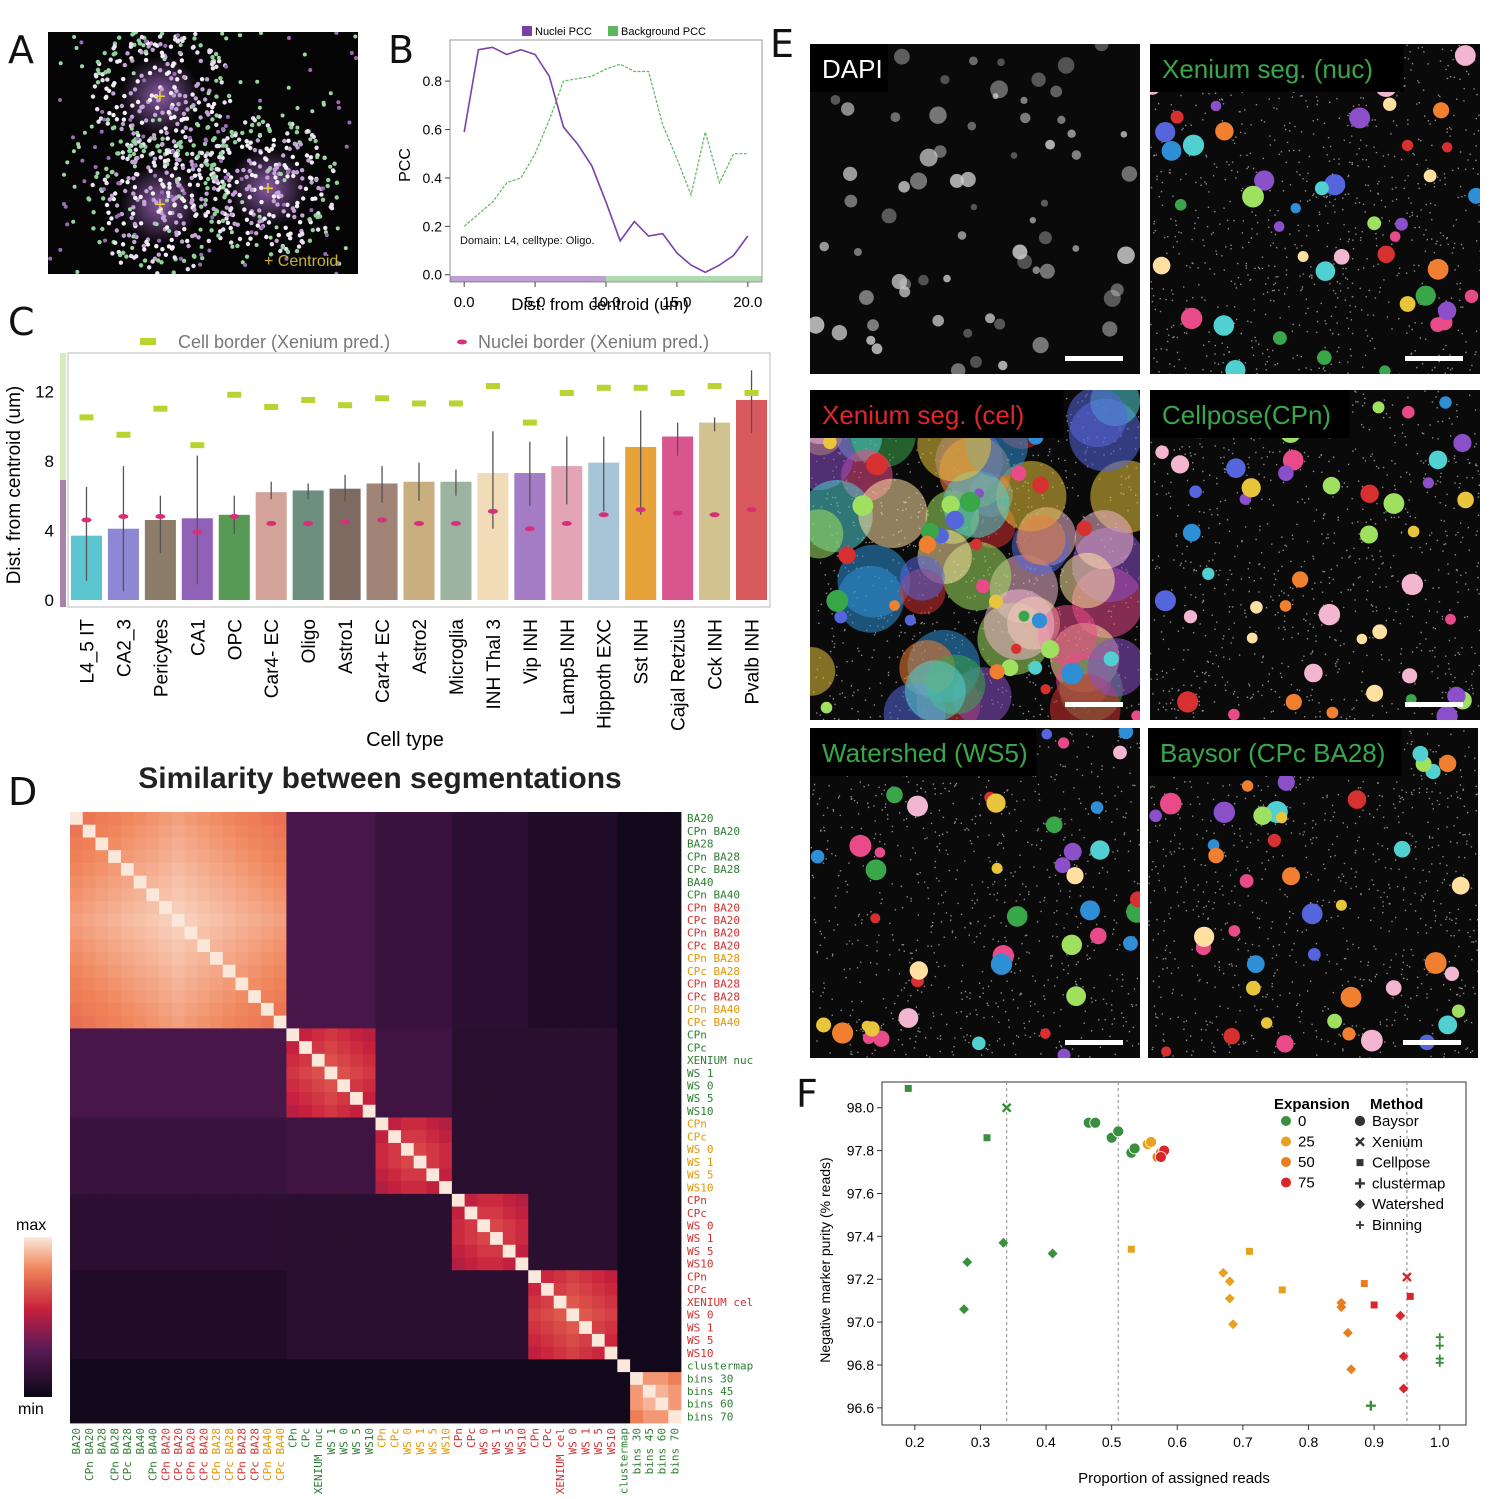 The height and width of the screenshot is (1499, 1503). Describe the element at coordinates (191, 1454) in the screenshot. I see `col-label: CPn BA20` at that location.